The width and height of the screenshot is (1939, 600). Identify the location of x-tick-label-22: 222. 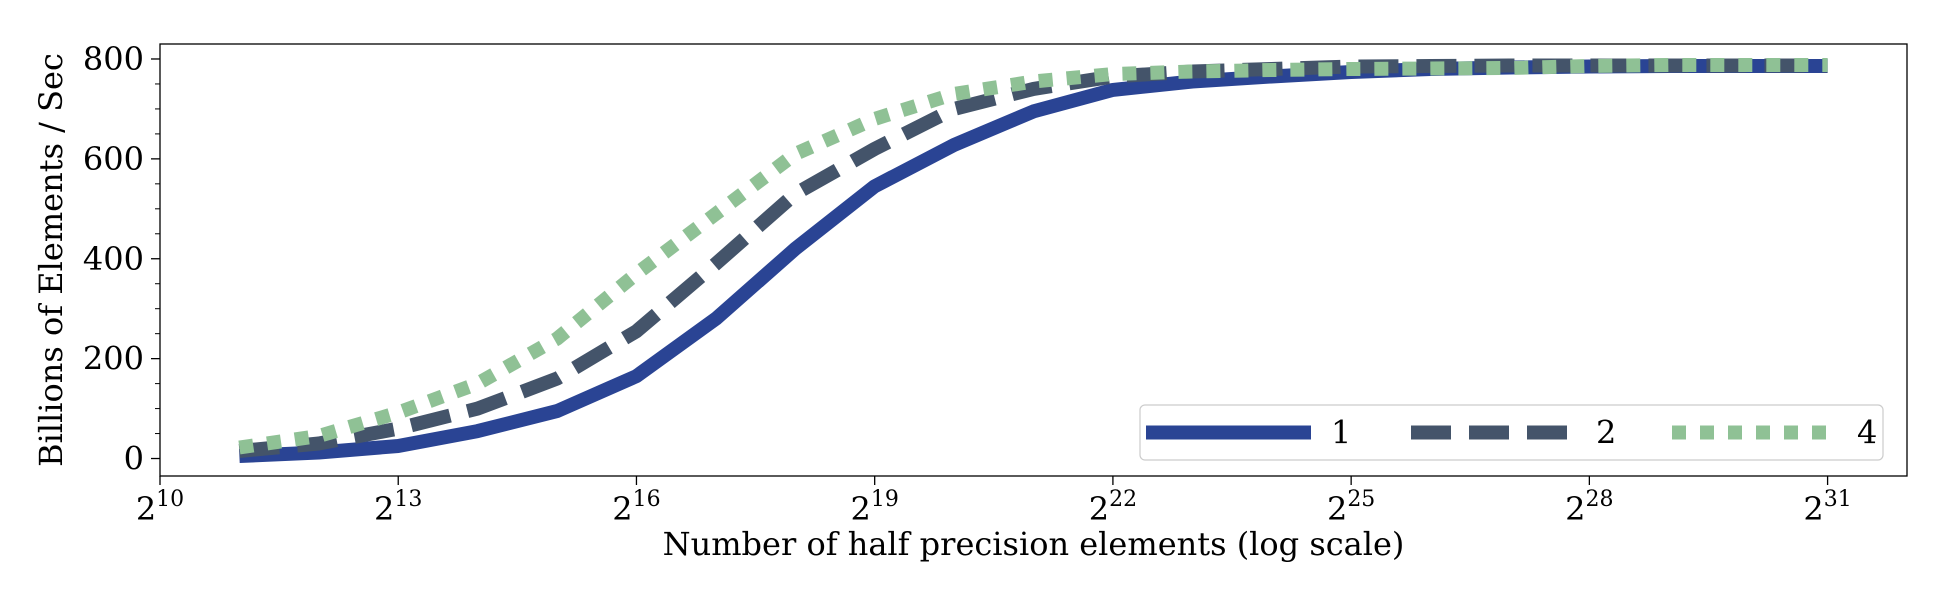
(1113, 507).